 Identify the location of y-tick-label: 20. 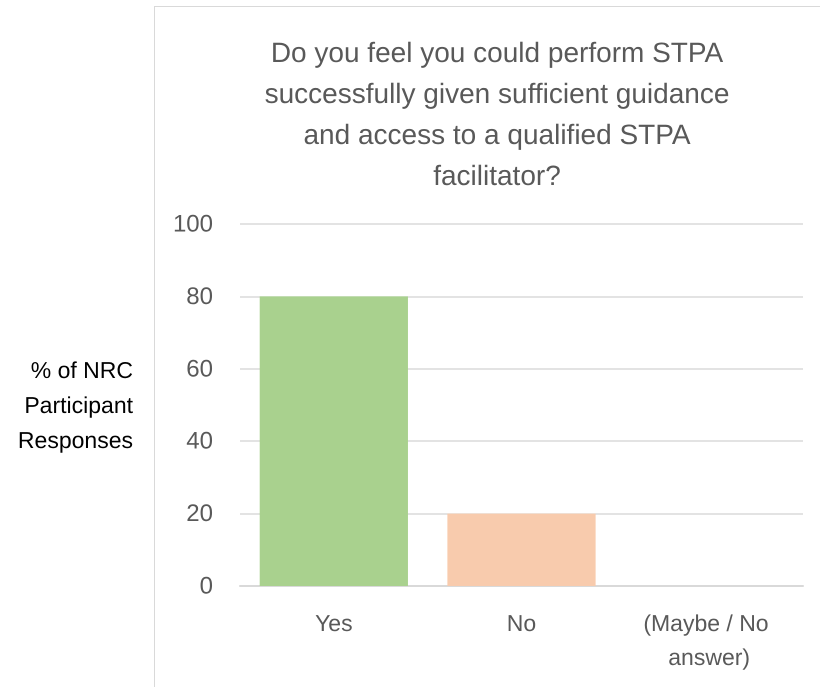
(199, 514).